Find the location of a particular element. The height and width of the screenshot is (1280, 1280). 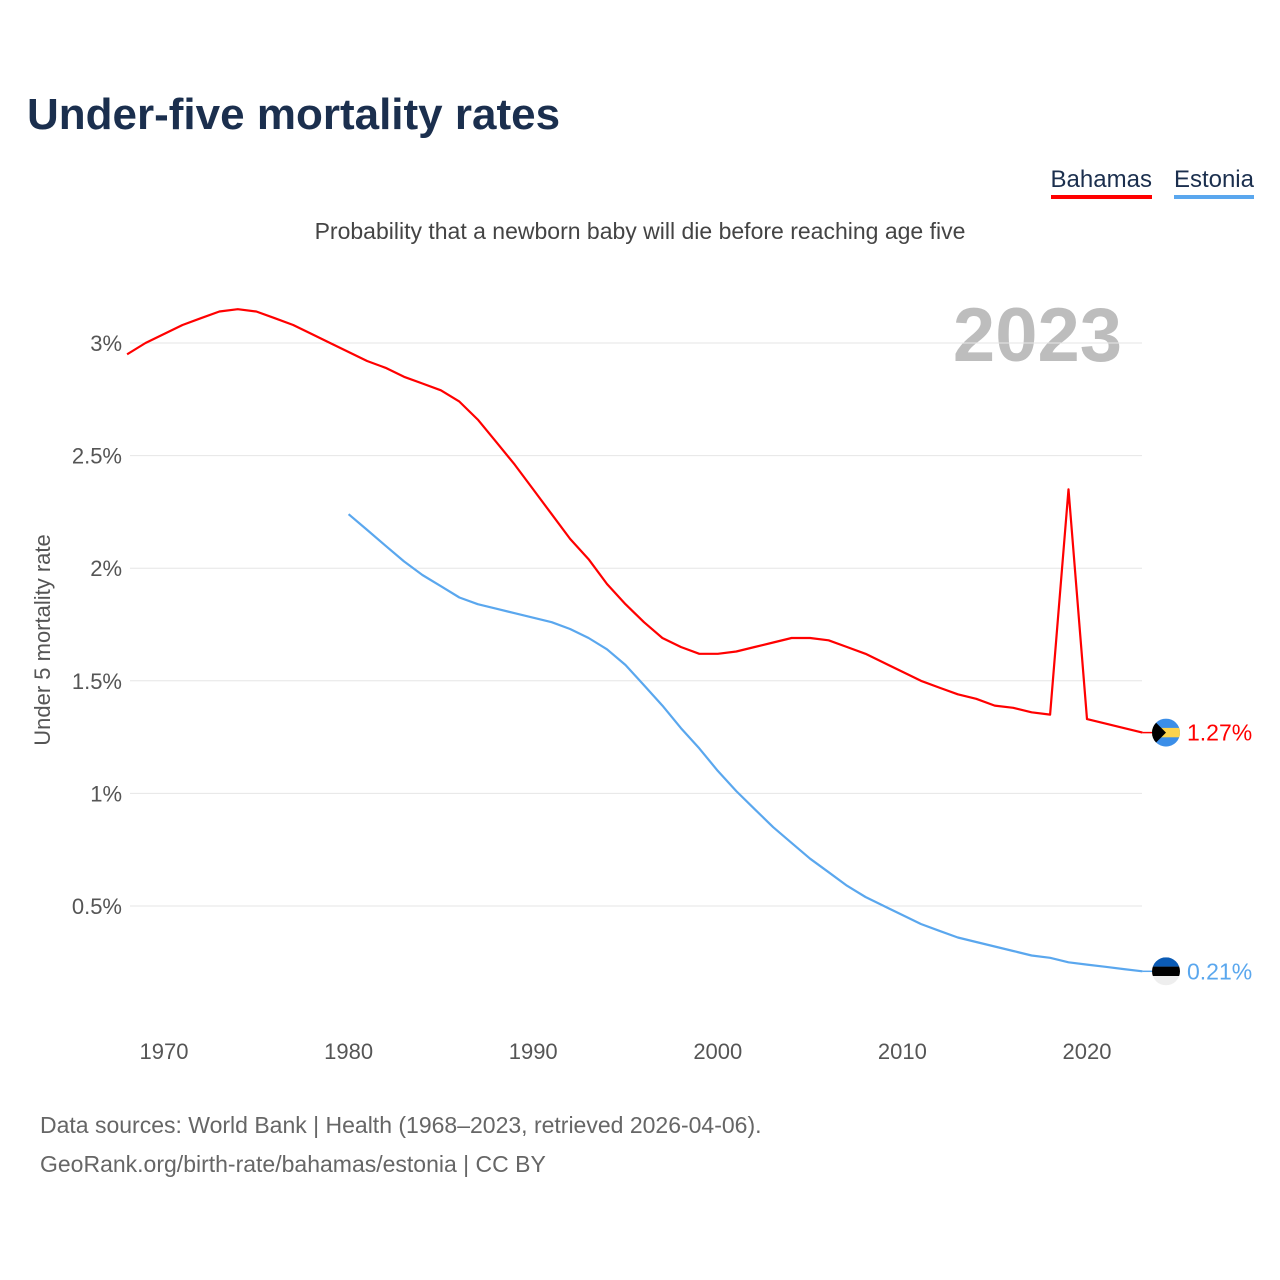

x-tick-label: 2010 is located at coordinates (902, 1051).